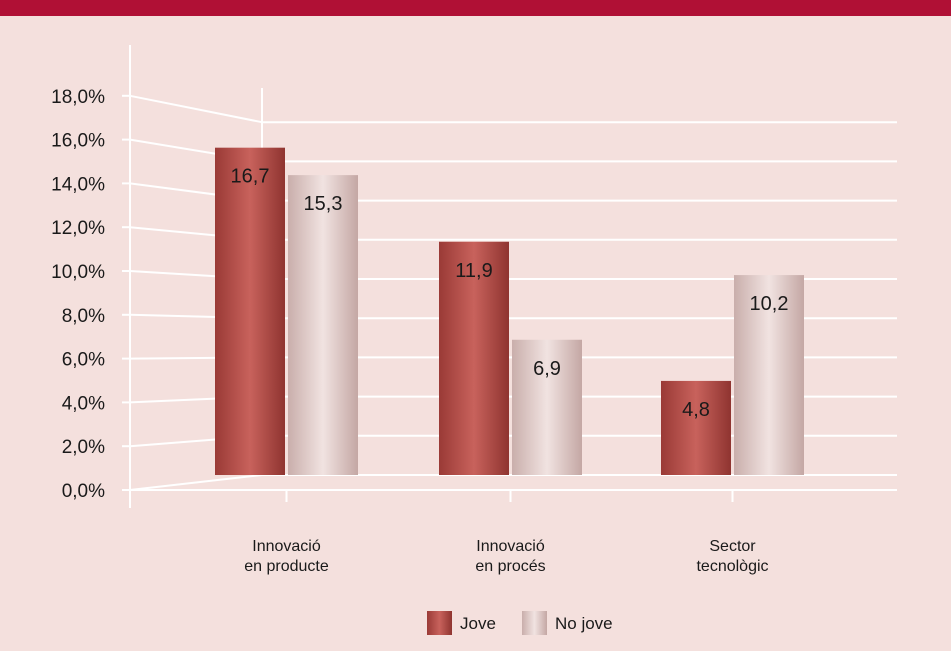  I want to click on category-label: en producte, so click(286, 566).